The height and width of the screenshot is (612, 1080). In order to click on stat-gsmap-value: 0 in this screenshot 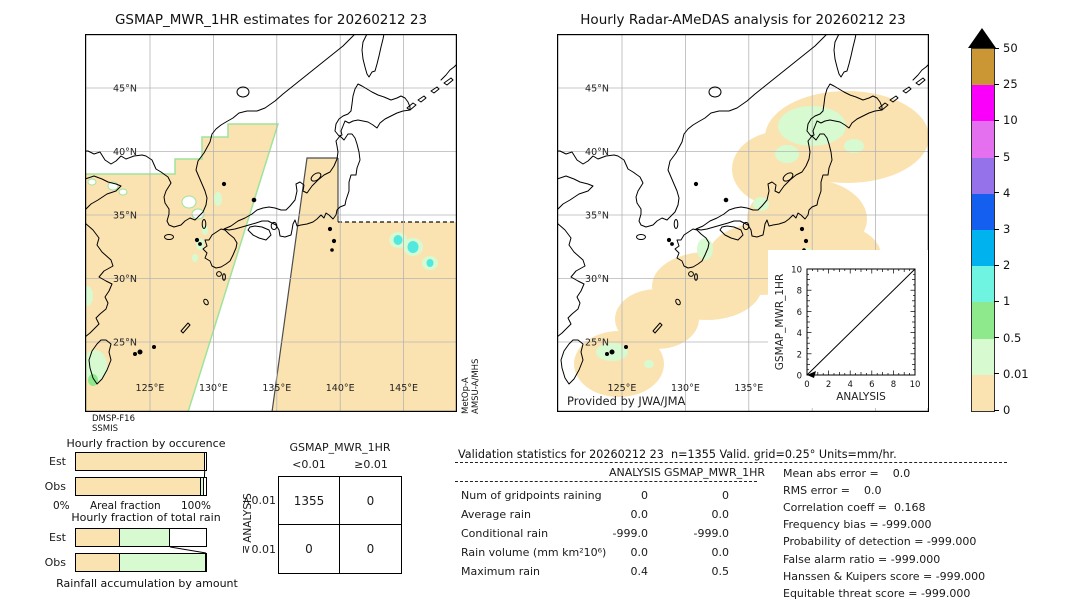, I will do `click(725, 495)`.